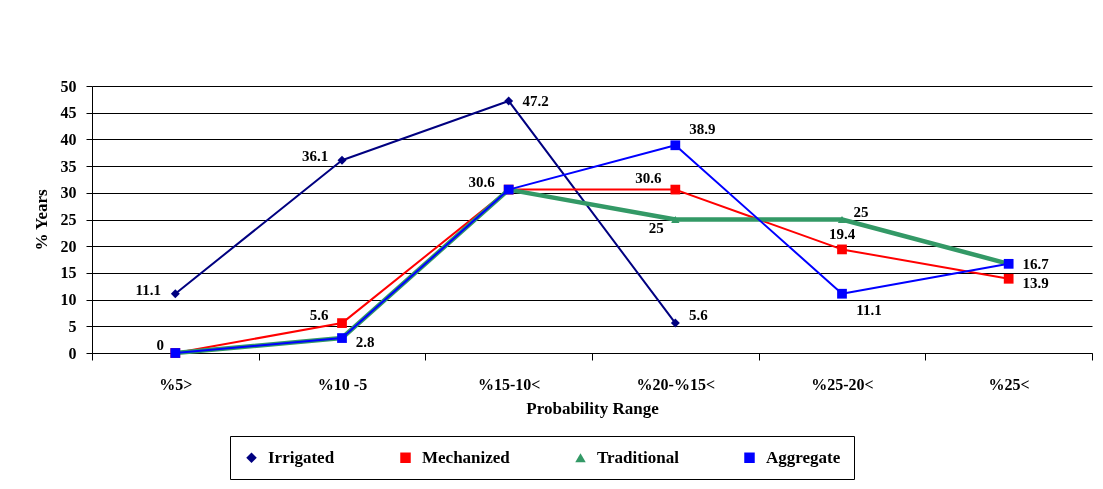 The image size is (1103, 489). Describe the element at coordinates (365, 342) in the screenshot. I see `data-label: 2.8` at that location.